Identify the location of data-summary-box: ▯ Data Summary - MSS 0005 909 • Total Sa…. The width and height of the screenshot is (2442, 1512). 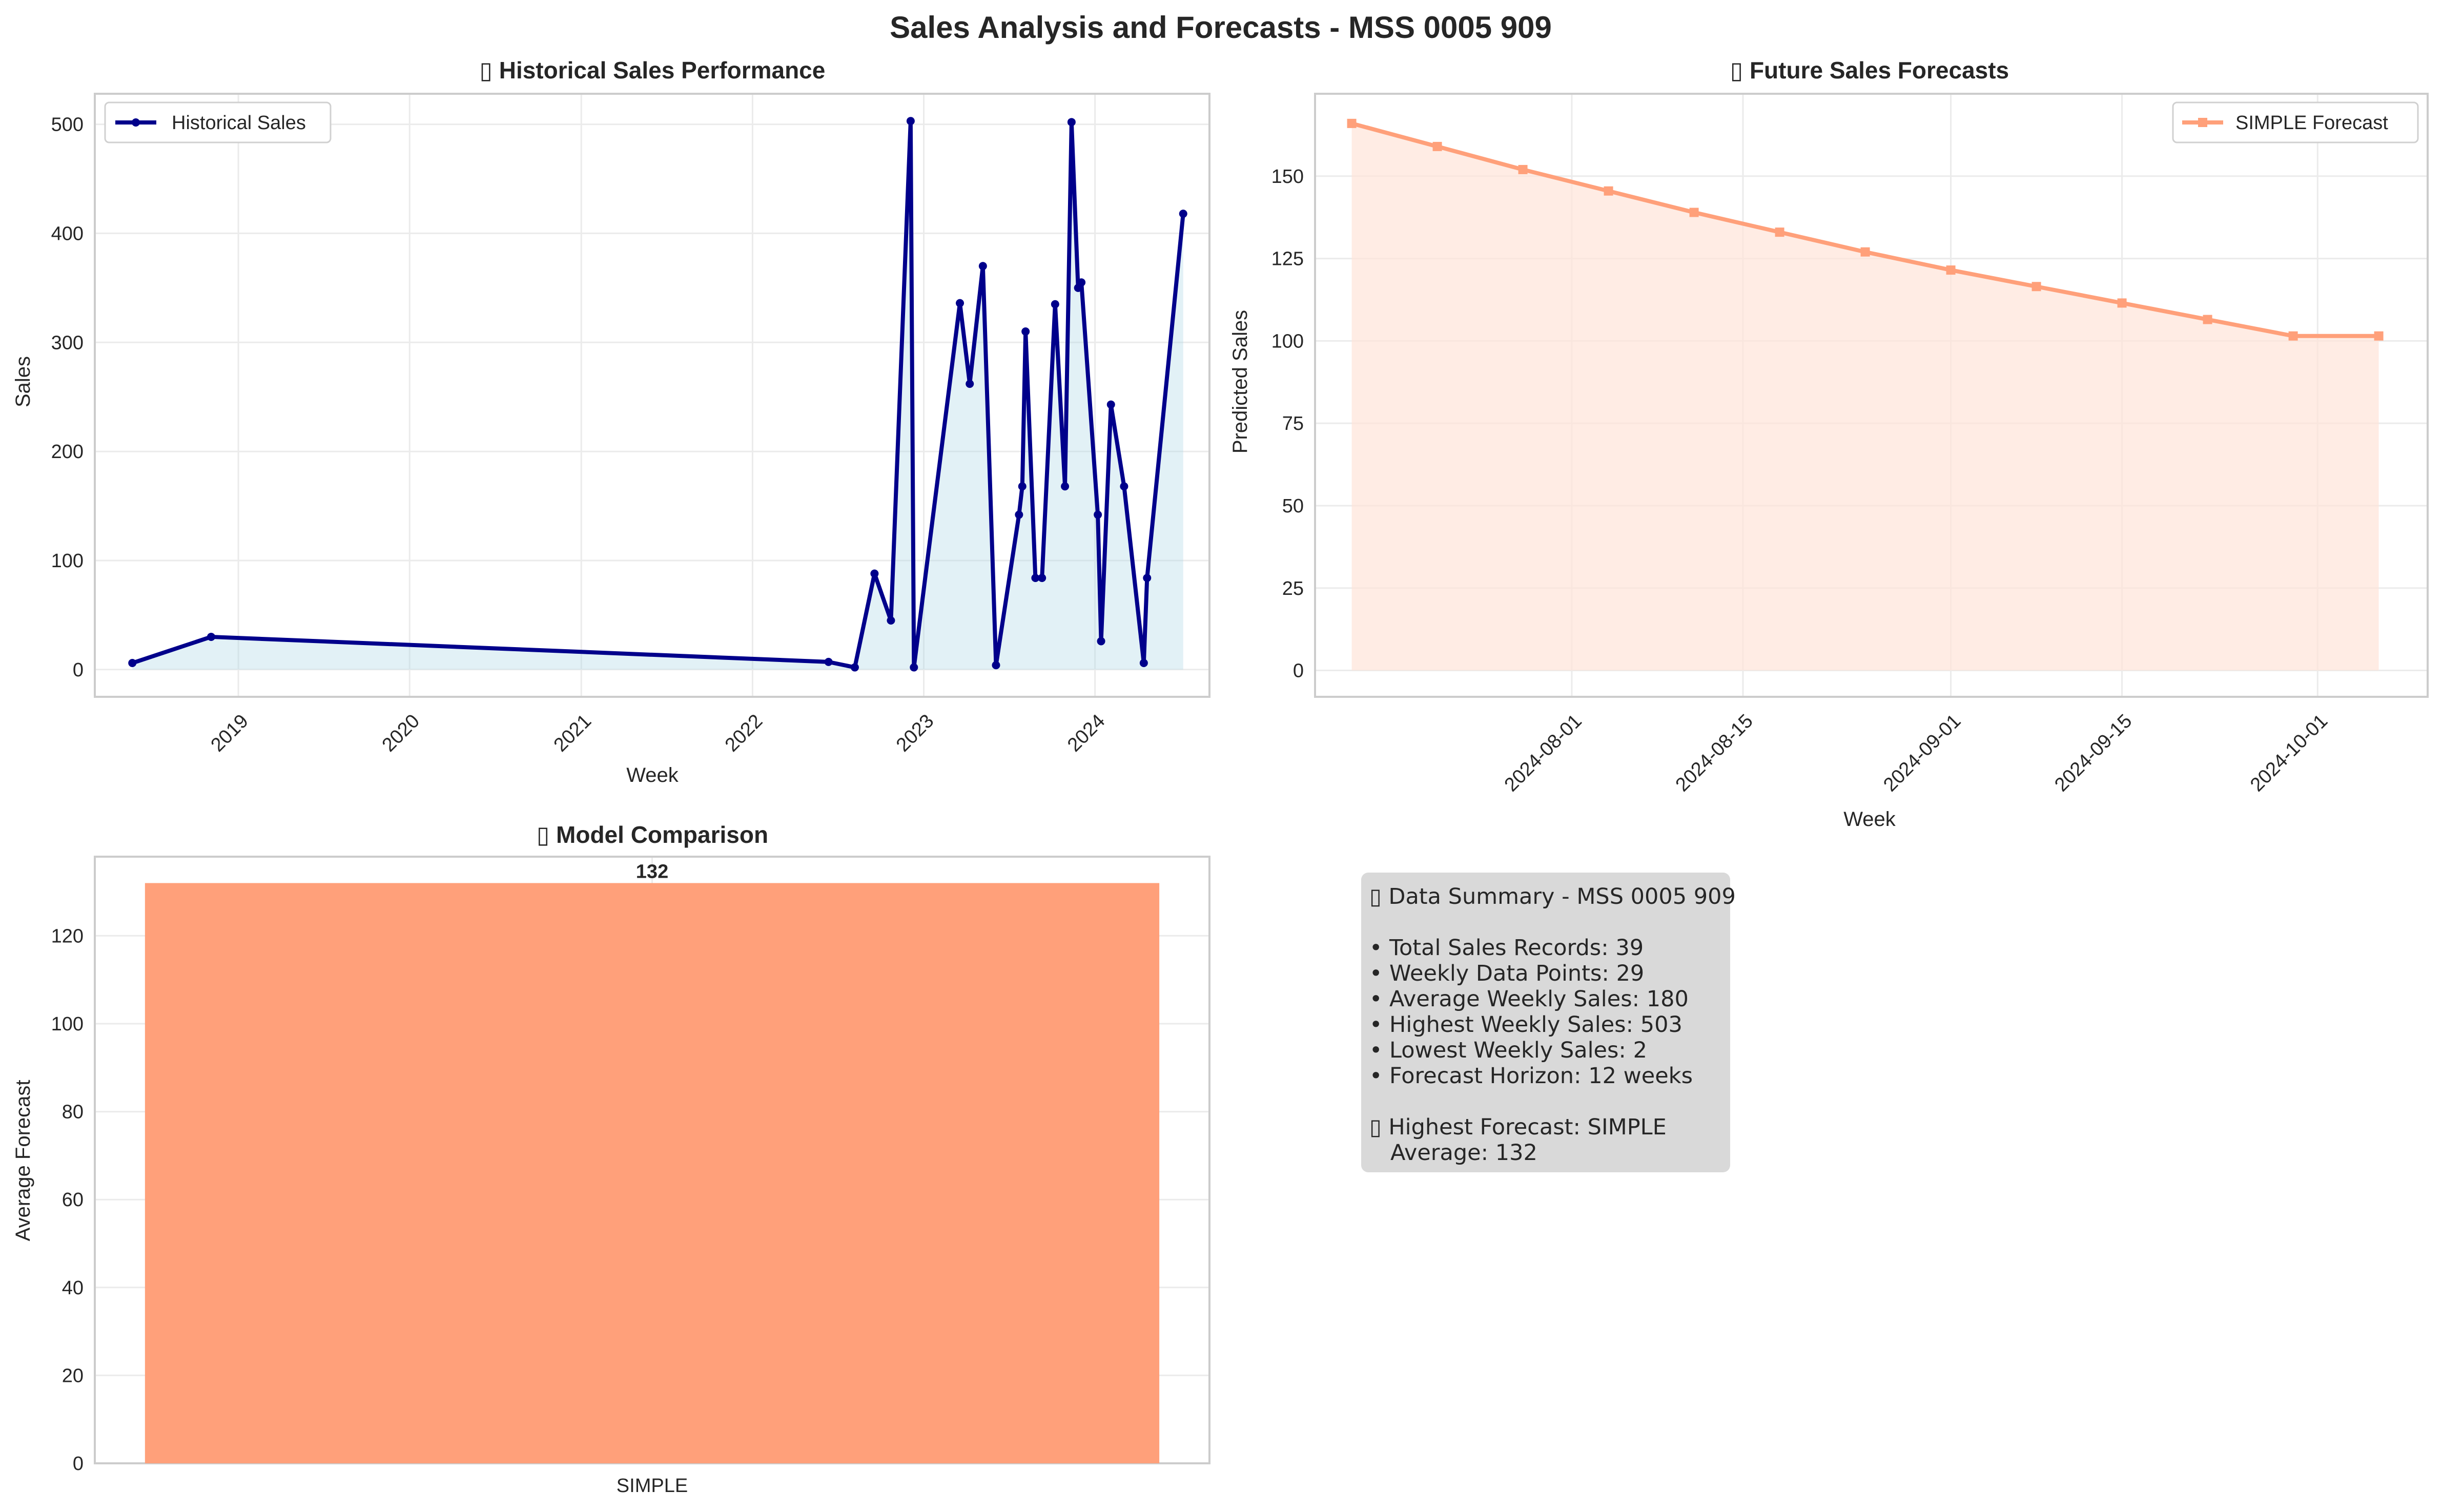
(1548, 1022).